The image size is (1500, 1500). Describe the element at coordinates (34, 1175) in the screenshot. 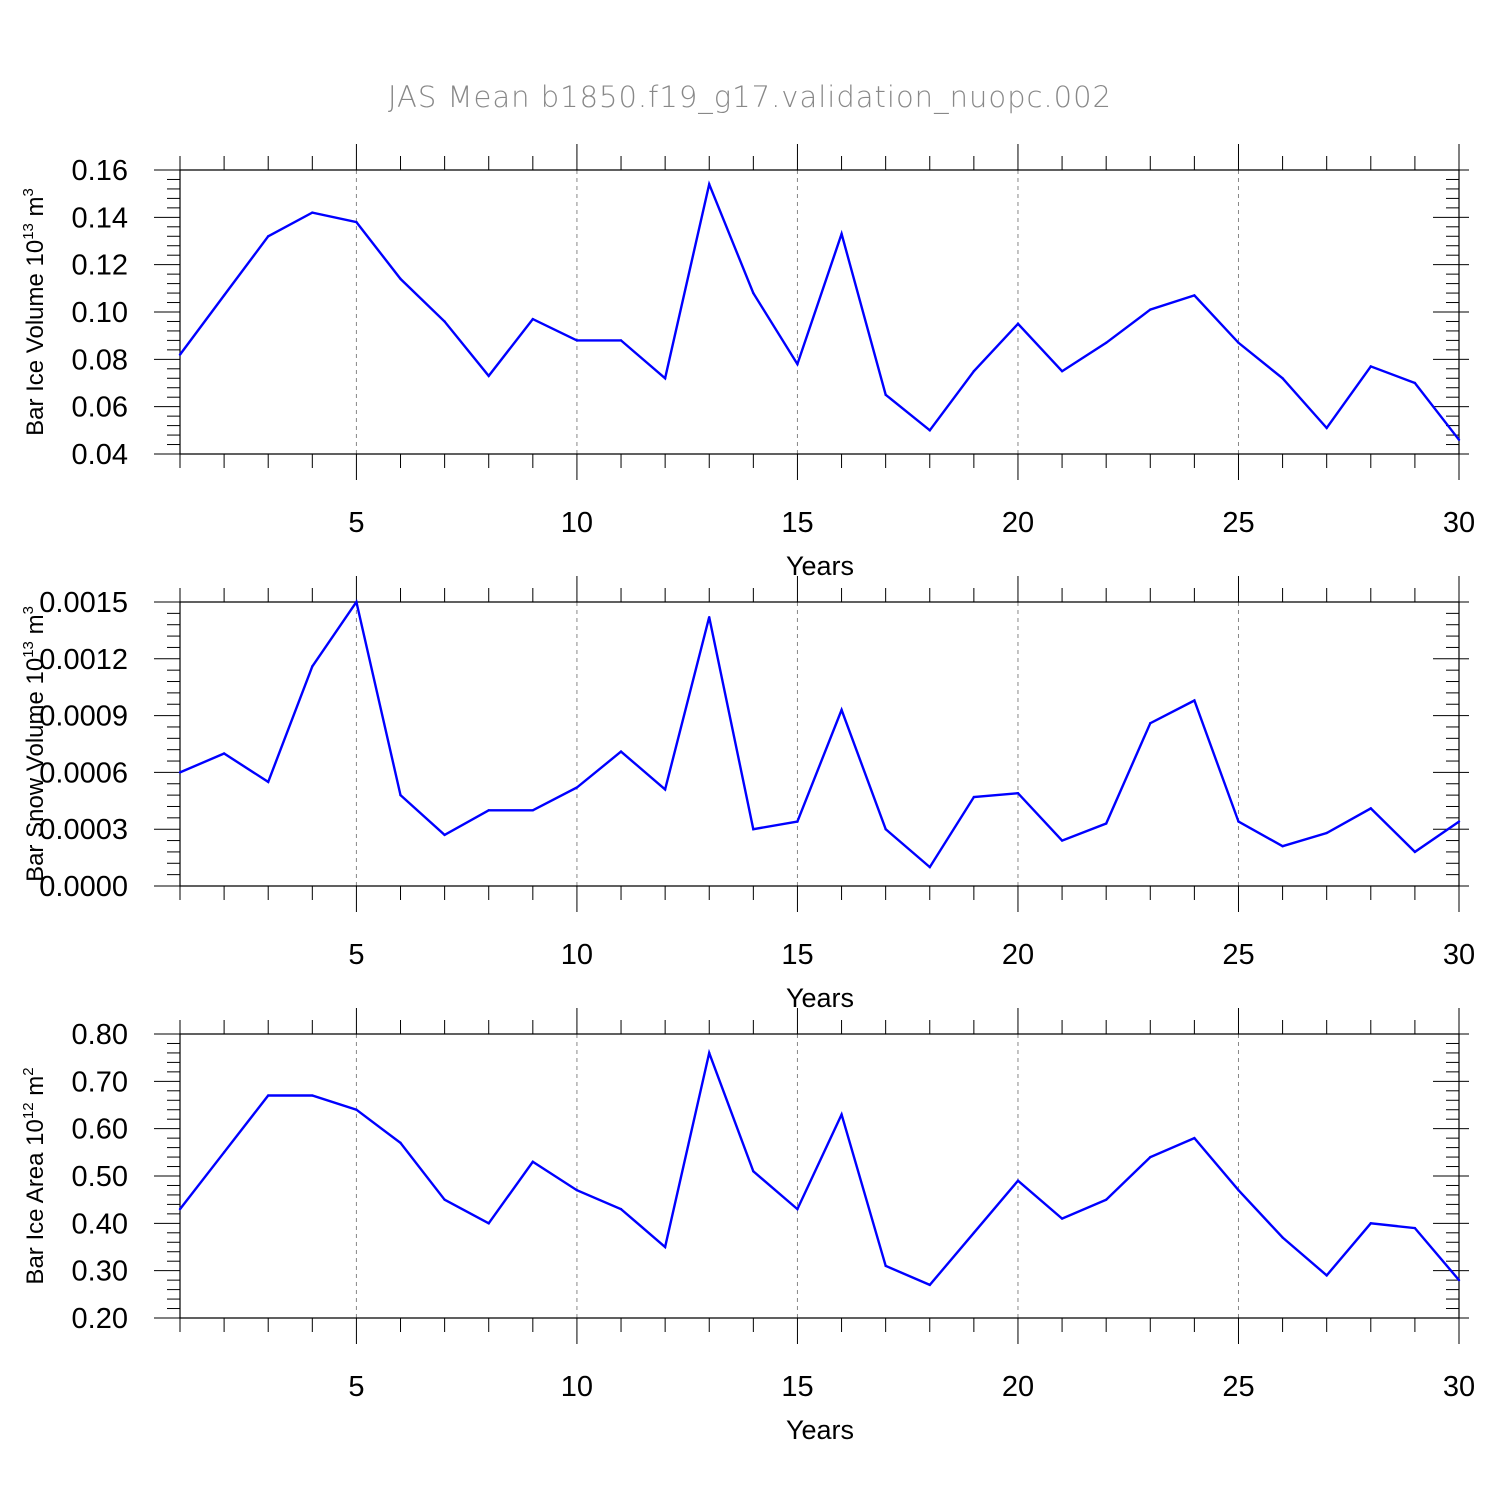

I see `y-axis-label: Bar Ice Area 1012 m2` at that location.